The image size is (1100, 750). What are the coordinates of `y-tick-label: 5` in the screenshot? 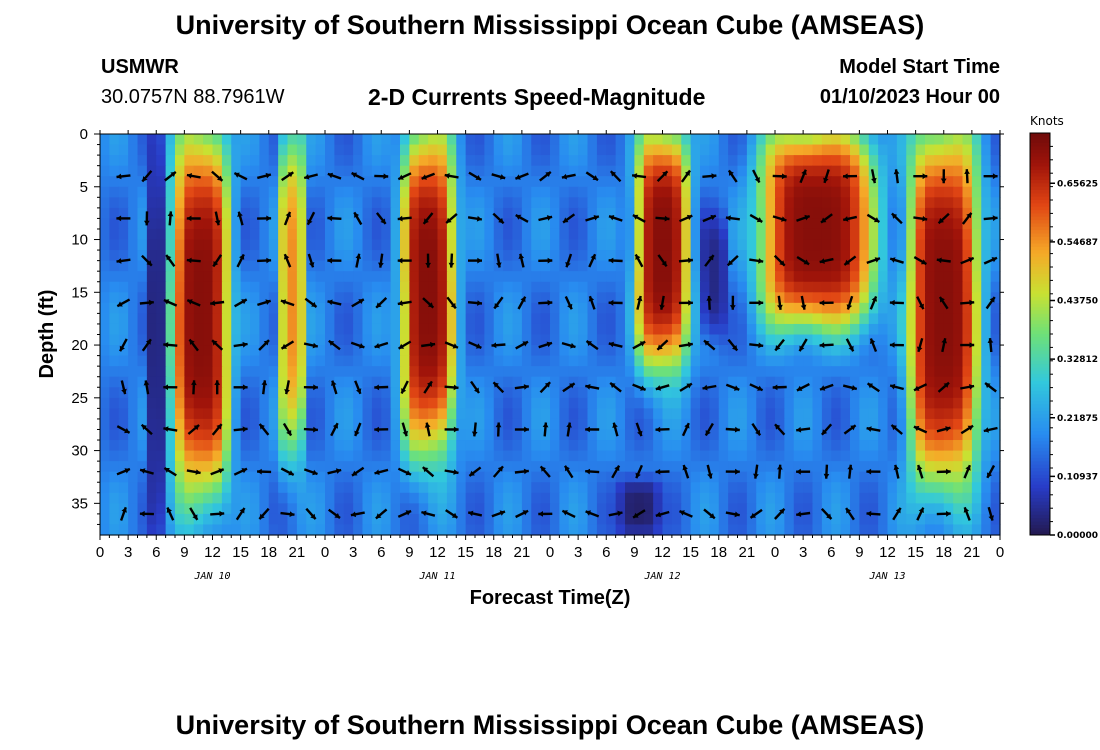 It's located at (84, 187).